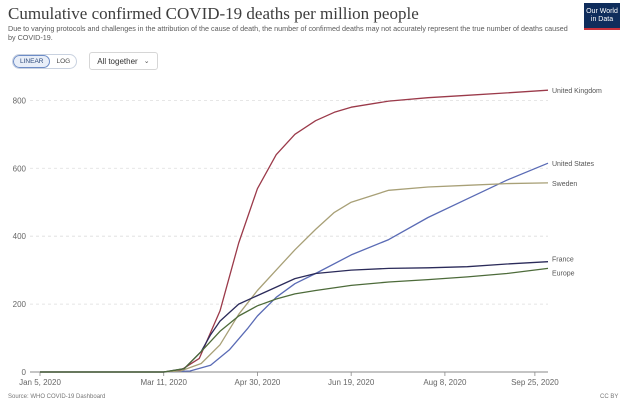  I want to click on source-note: Source: WHO COVID-19 Dashboard, so click(57, 397).